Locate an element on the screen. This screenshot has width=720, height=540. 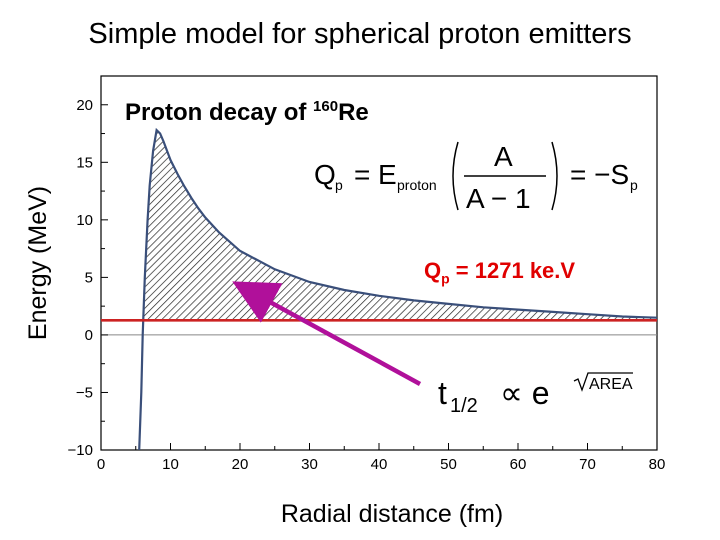
half-life-t: t is located at coordinates (442, 393).